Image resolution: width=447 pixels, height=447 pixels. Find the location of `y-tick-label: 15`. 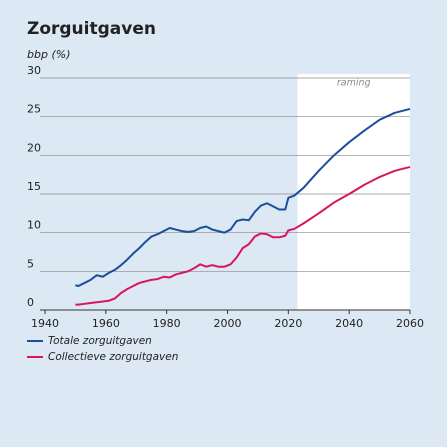

y-tick-label: 15 is located at coordinates (34, 186).